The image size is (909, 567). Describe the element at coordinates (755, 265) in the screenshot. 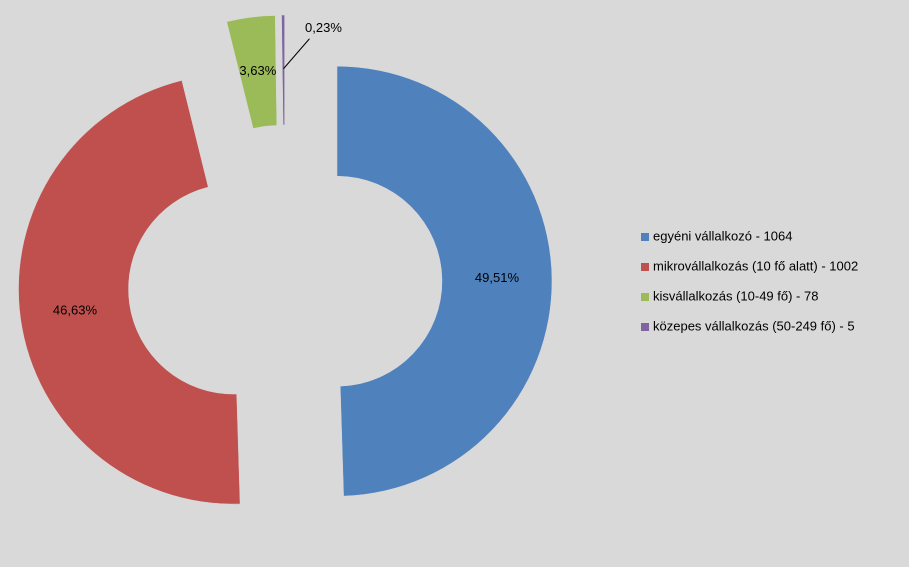

I see `legend-label: mikrovállalkozás (10 fő alatt) - 1002` at that location.